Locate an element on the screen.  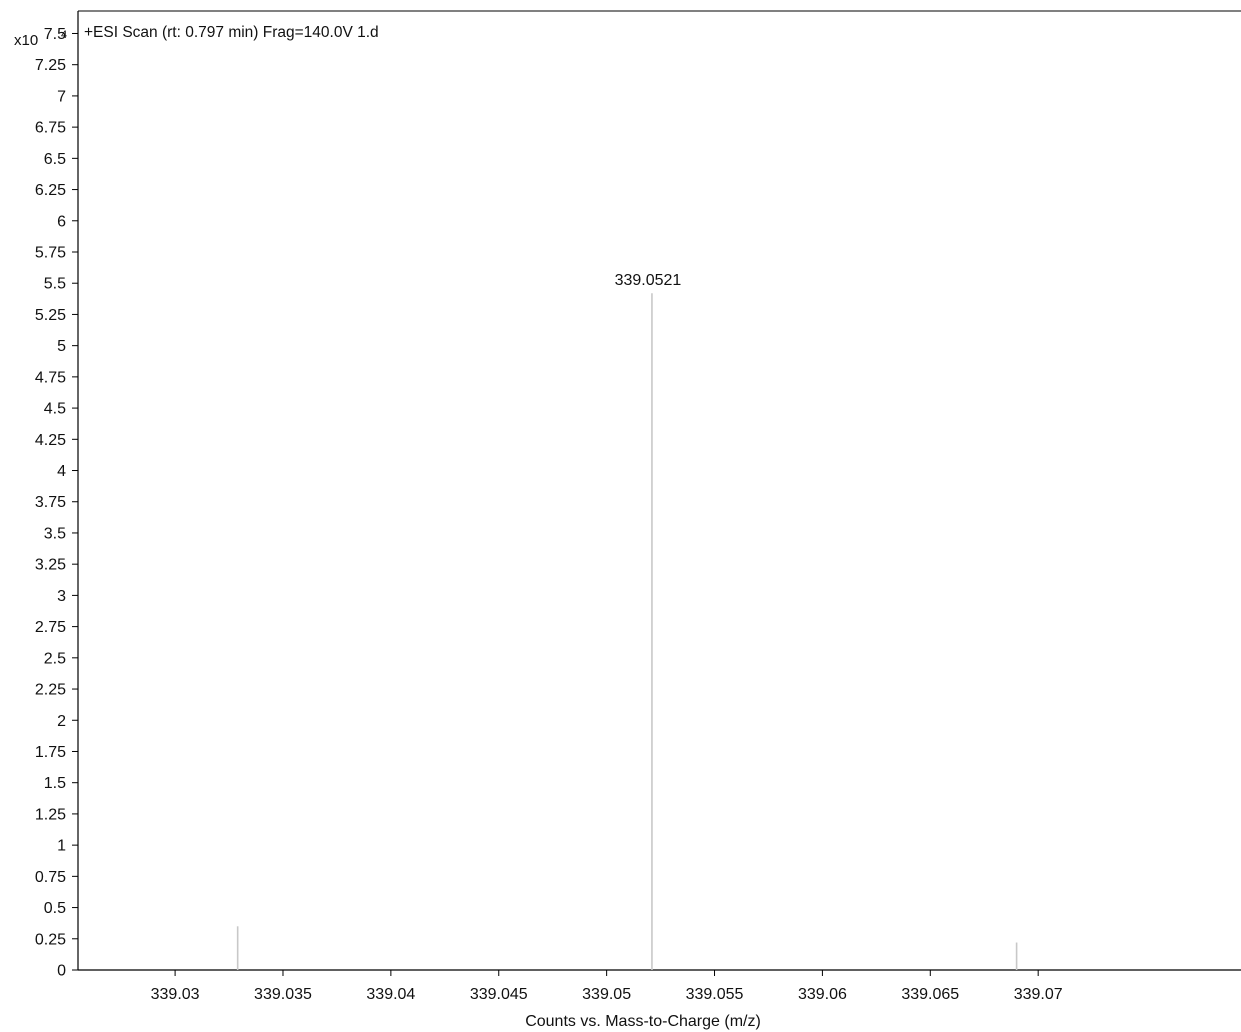
y-tick-label: 4.75 is located at coordinates (50, 377).